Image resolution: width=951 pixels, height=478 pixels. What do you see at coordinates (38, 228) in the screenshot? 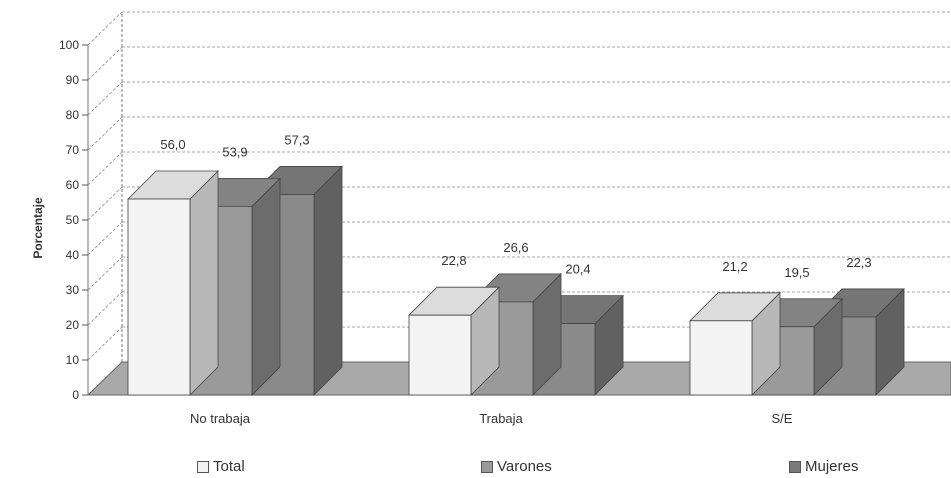
I see `y-axis-label: Porcentaje` at bounding box center [38, 228].